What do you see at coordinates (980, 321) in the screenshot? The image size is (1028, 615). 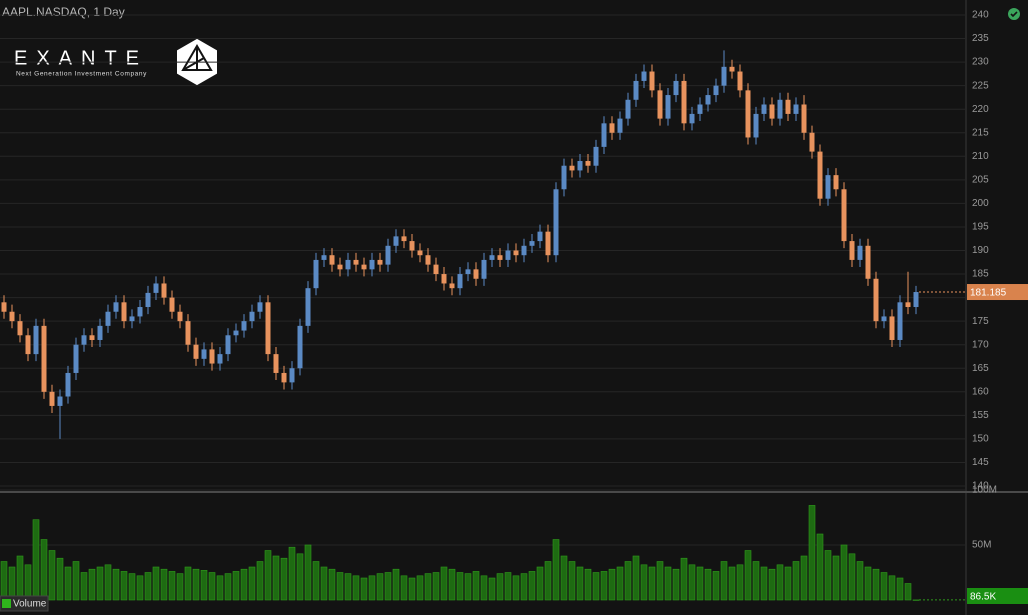 I see `y-tick-label: 175` at bounding box center [980, 321].